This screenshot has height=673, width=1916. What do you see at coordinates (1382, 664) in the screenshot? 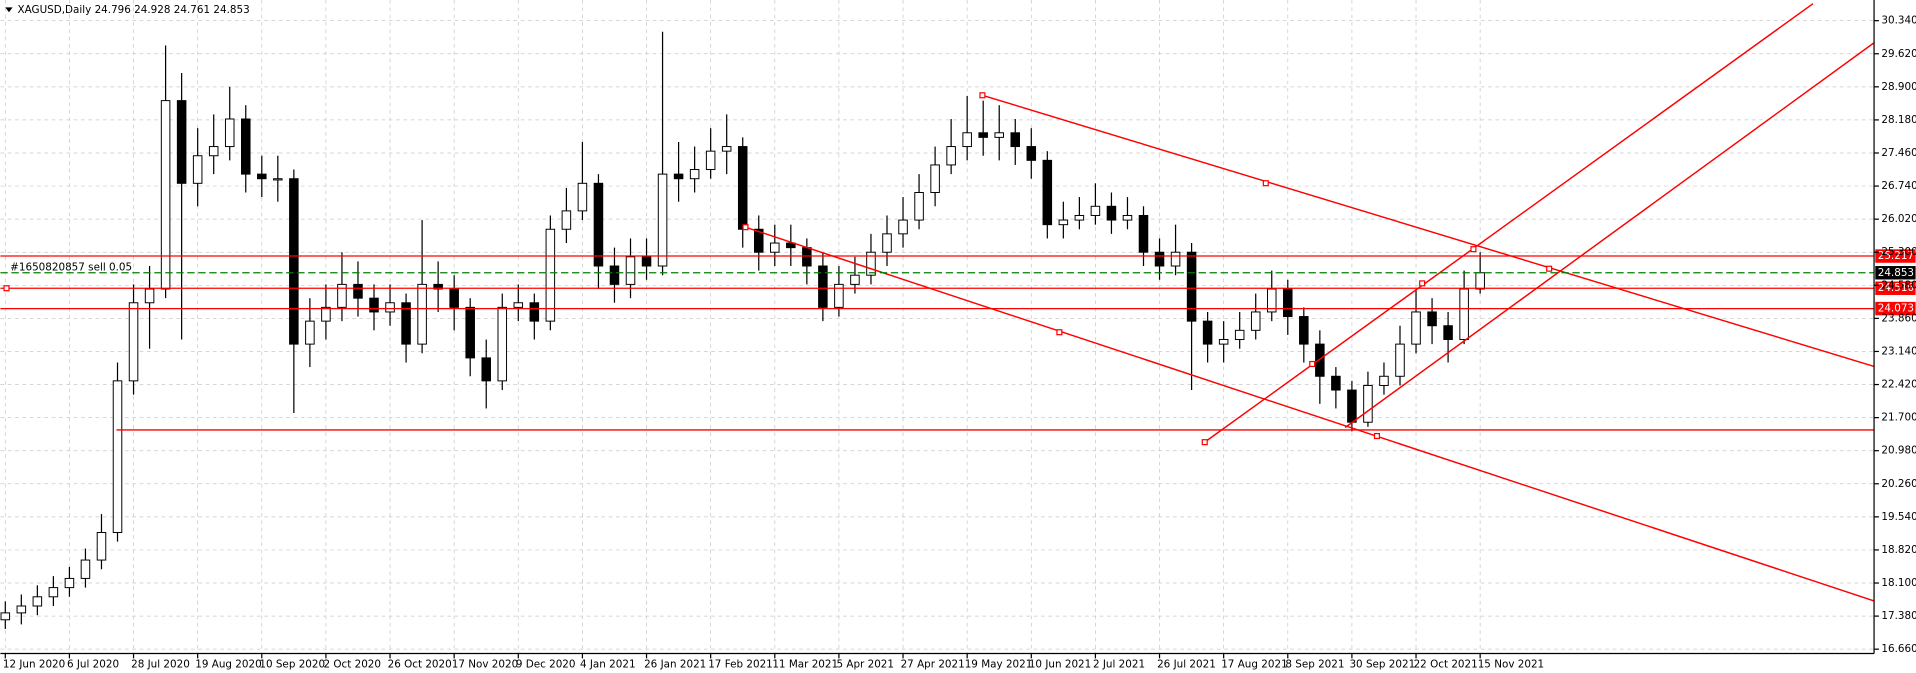
I see `x-tick-label: 30 Sep 2021` at bounding box center [1382, 664].